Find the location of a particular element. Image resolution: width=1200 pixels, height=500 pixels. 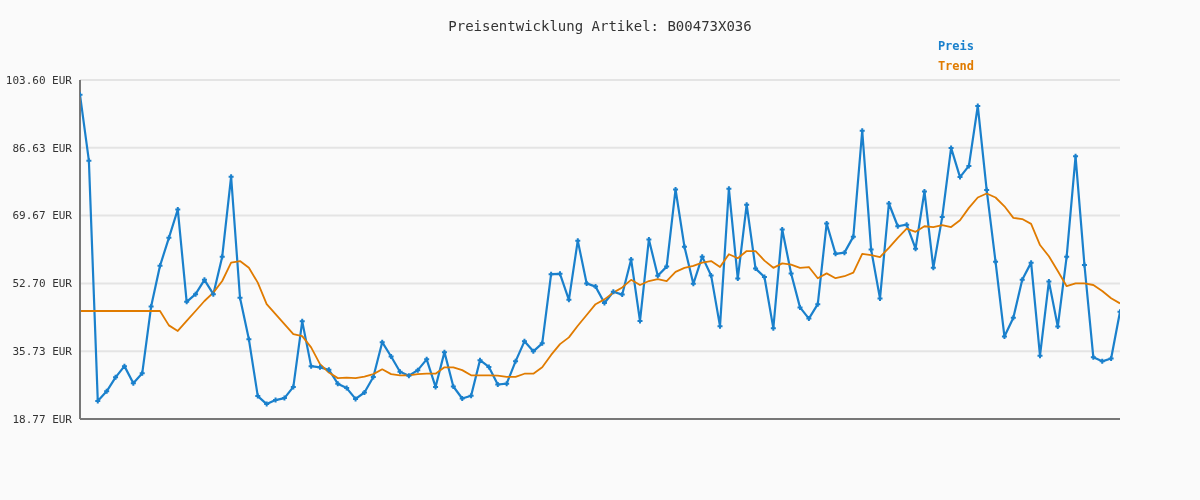

y-tick-label: 52.70 EUR is located at coordinates (42, 284).